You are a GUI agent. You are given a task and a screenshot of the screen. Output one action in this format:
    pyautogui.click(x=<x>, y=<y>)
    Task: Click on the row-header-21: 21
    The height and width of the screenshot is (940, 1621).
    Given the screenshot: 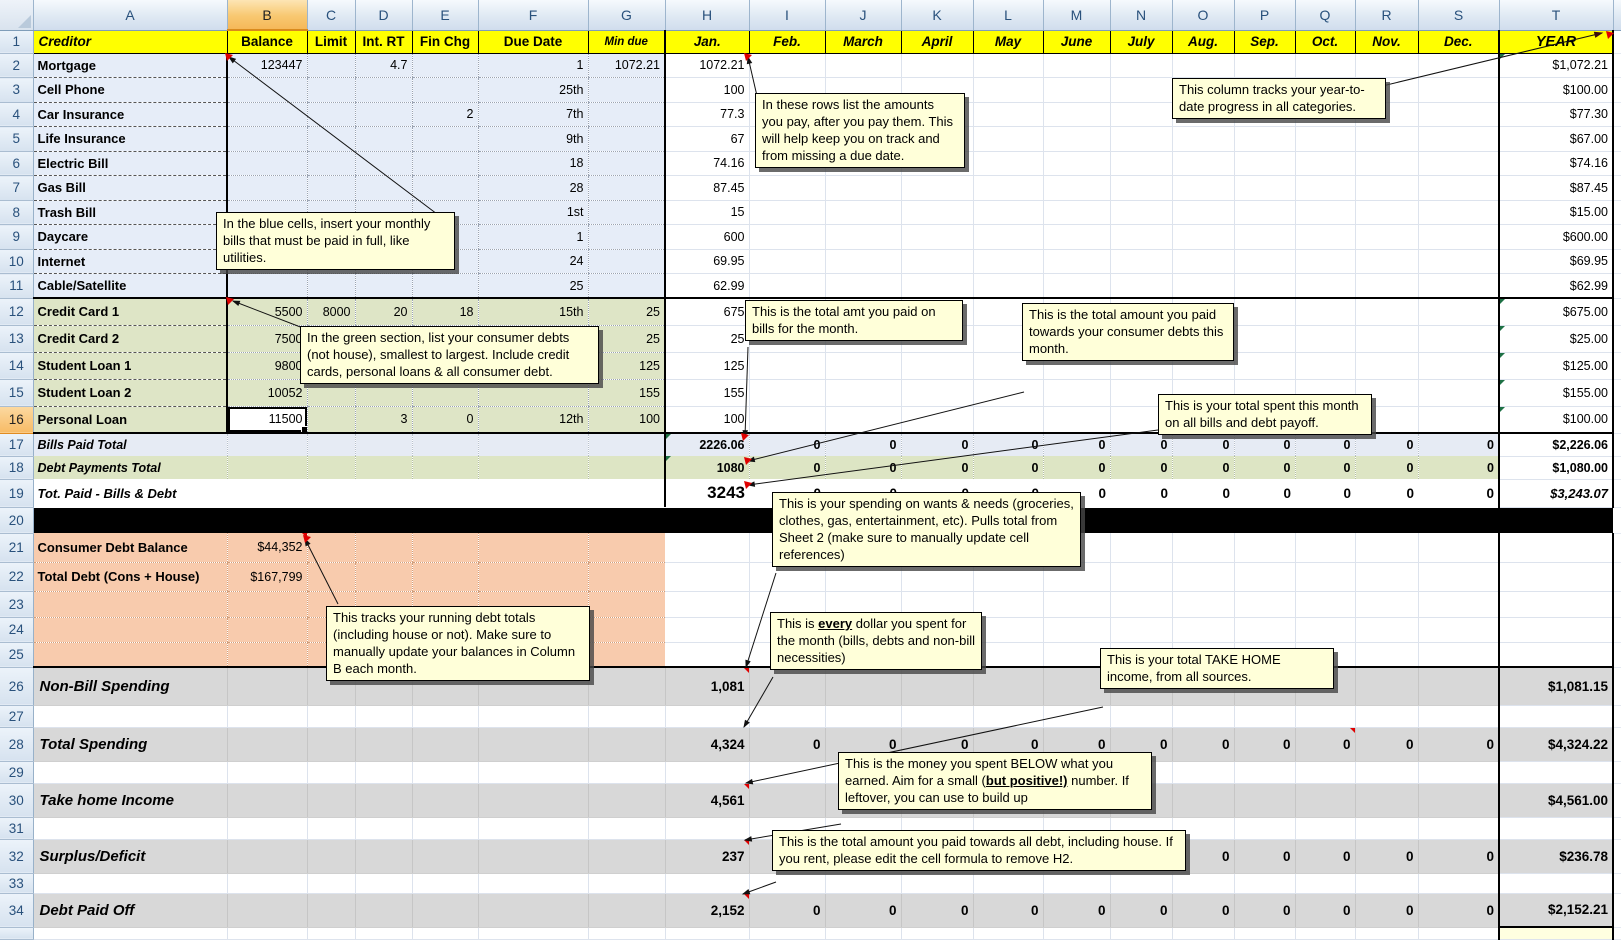 What is the action you would take?
    pyautogui.click(x=17, y=548)
    